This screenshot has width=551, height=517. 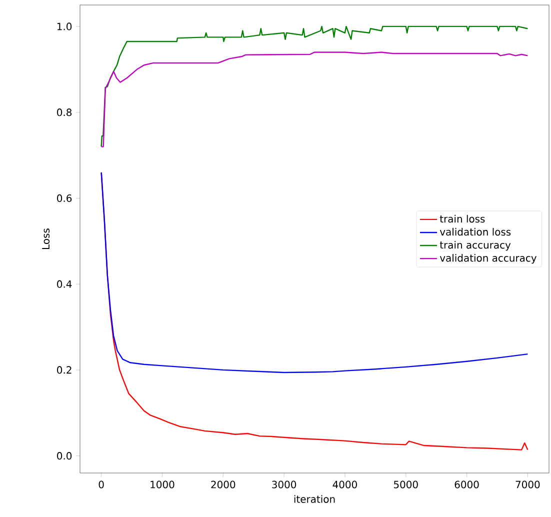 What do you see at coordinates (223, 484) in the screenshot?
I see `x-tick-label: 2000` at bounding box center [223, 484].